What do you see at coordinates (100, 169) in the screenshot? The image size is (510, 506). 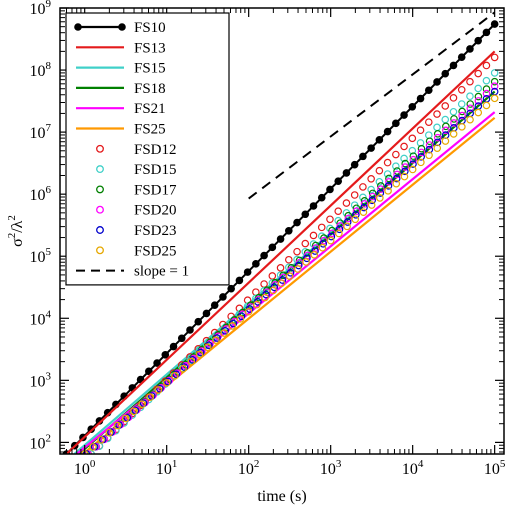 I see `legend-swatch-fsd15` at bounding box center [100, 169].